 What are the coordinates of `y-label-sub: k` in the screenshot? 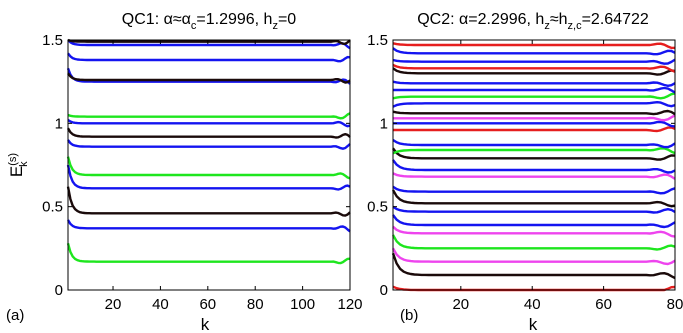 It's located at (24, 164).